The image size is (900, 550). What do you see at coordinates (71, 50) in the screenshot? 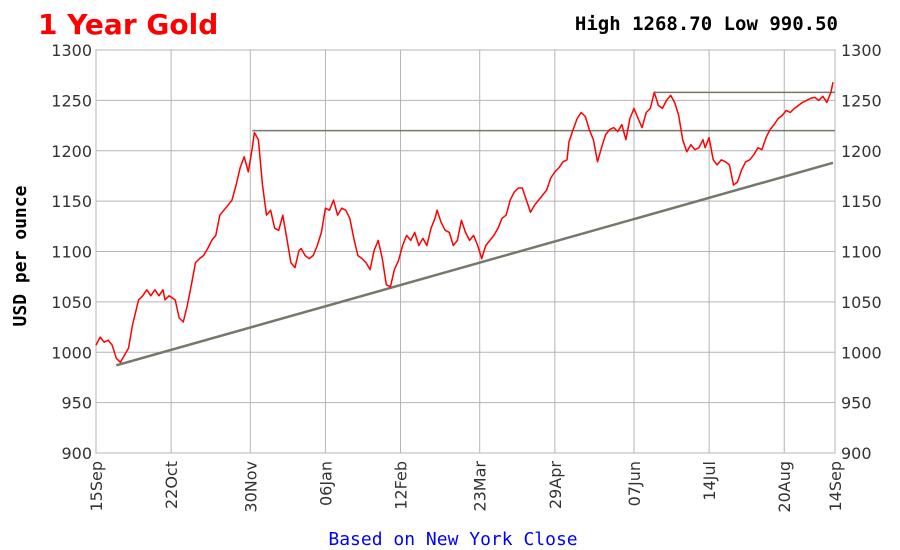
I see `y-tick-label: 1300` at bounding box center [71, 50].